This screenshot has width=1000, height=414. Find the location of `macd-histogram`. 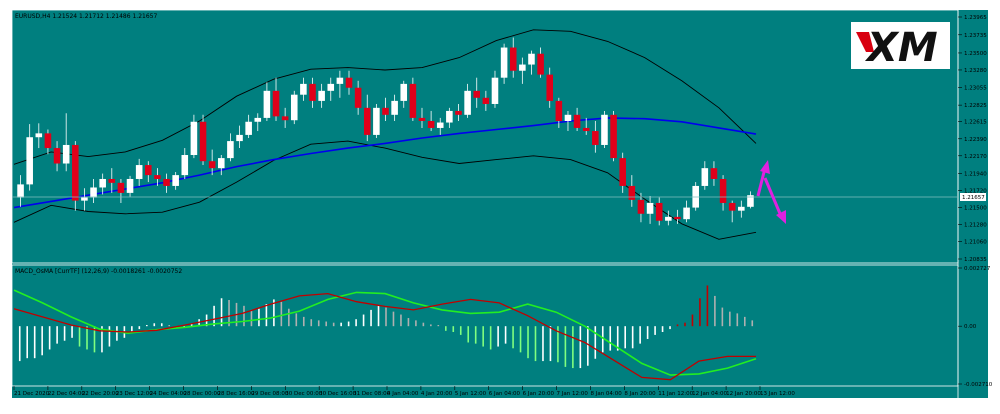

macd-histogram is located at coordinates (386, 327).